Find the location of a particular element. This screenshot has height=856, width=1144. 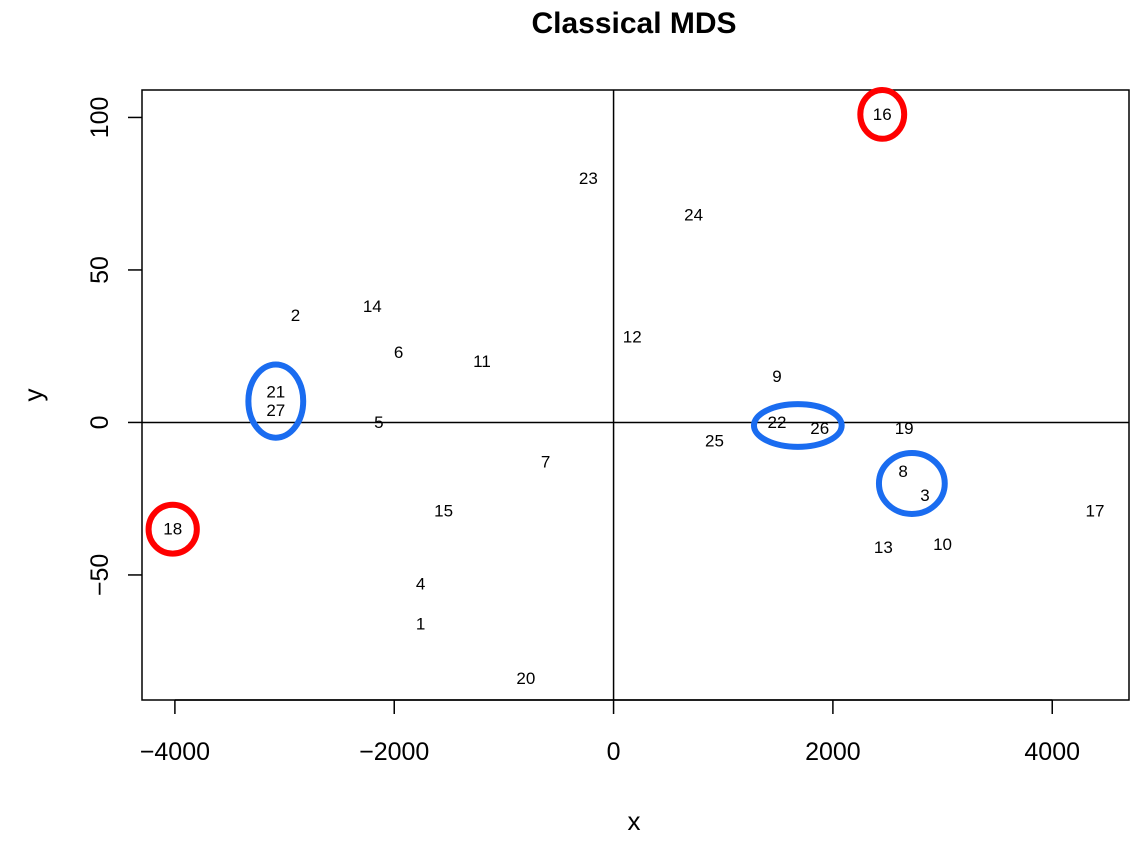

point-label: 24 is located at coordinates (693, 215).